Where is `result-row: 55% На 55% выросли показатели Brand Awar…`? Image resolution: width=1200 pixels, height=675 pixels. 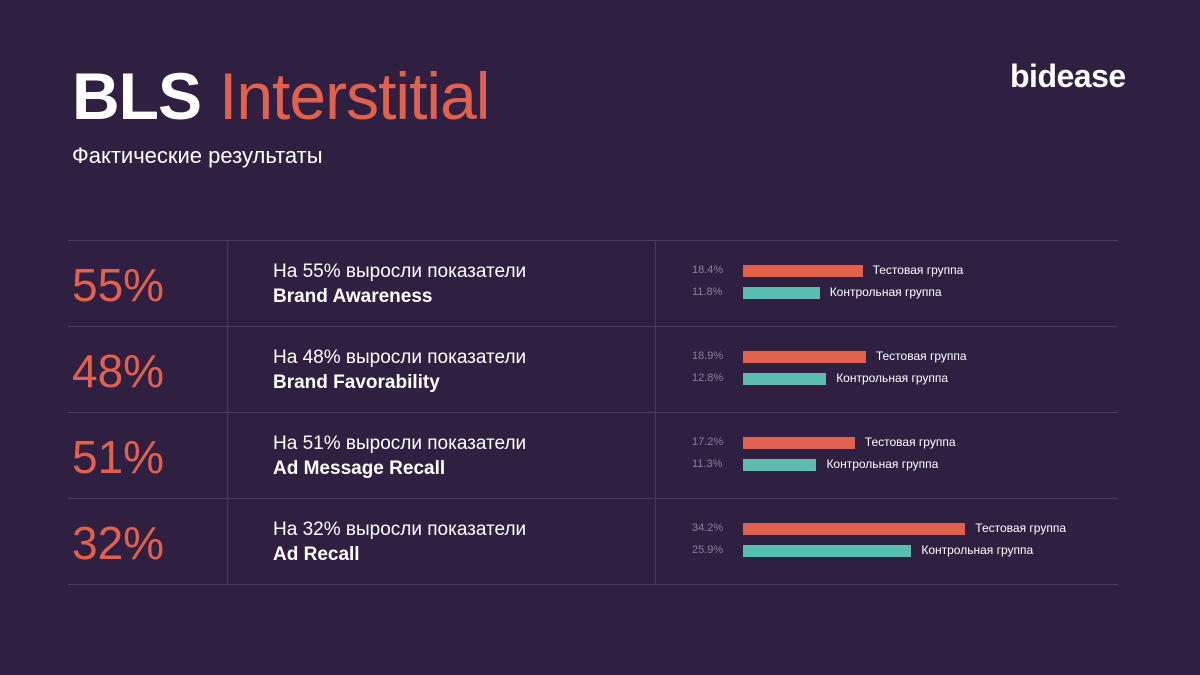 result-row: 55% На 55% выросли показатели Brand Awar… is located at coordinates (593, 284).